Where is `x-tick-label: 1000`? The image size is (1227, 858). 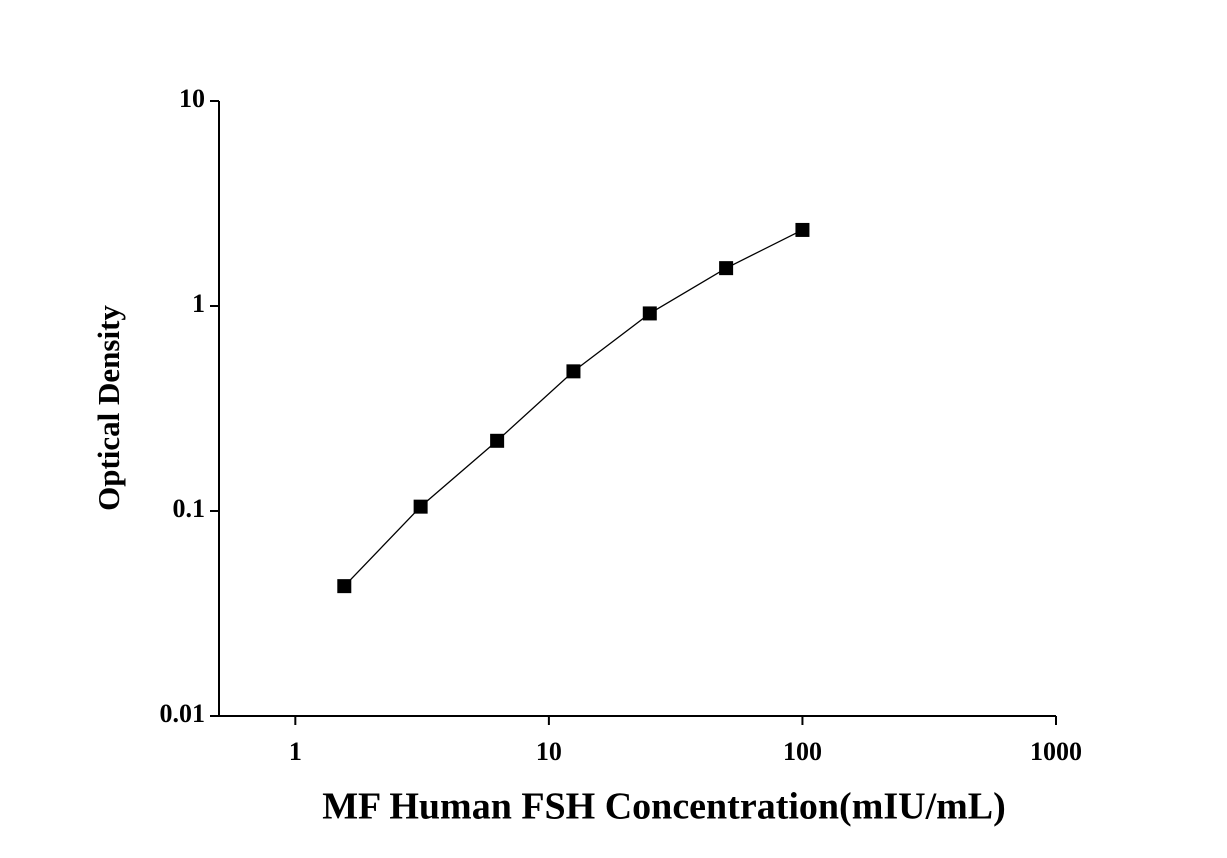
x-tick-label: 1000 is located at coordinates (1056, 751).